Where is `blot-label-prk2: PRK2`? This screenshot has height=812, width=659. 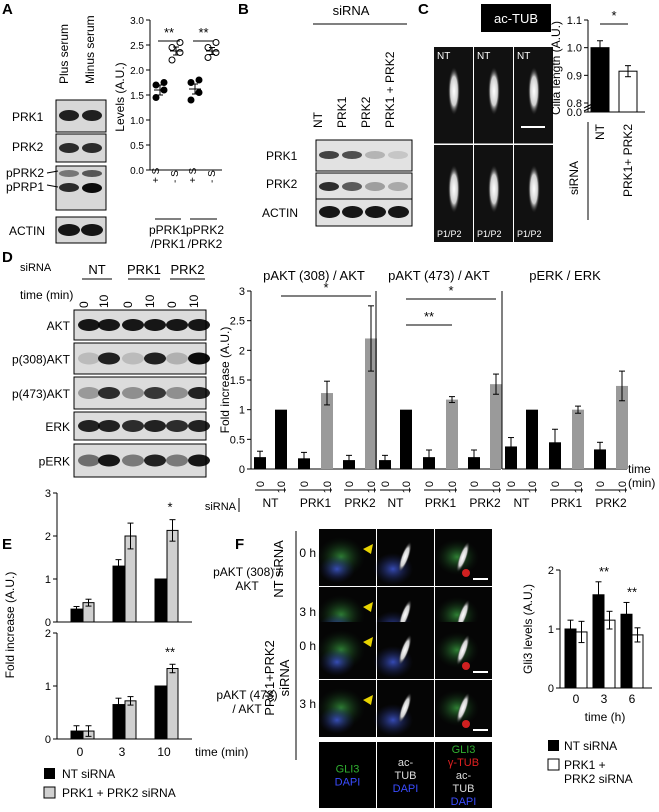
blot-label-prk2: PRK2 is located at coordinates (28, 147).